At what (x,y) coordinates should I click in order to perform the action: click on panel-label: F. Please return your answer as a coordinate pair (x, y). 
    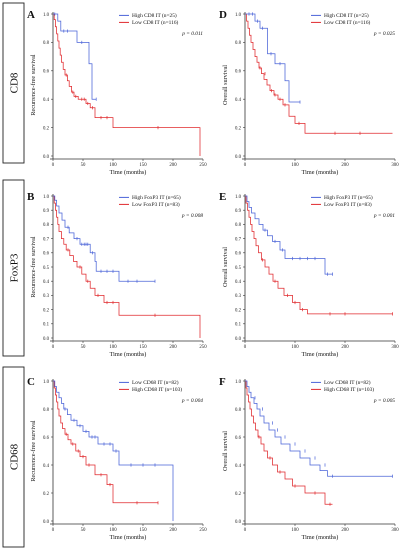
    Looking at the image, I should click on (222, 382).